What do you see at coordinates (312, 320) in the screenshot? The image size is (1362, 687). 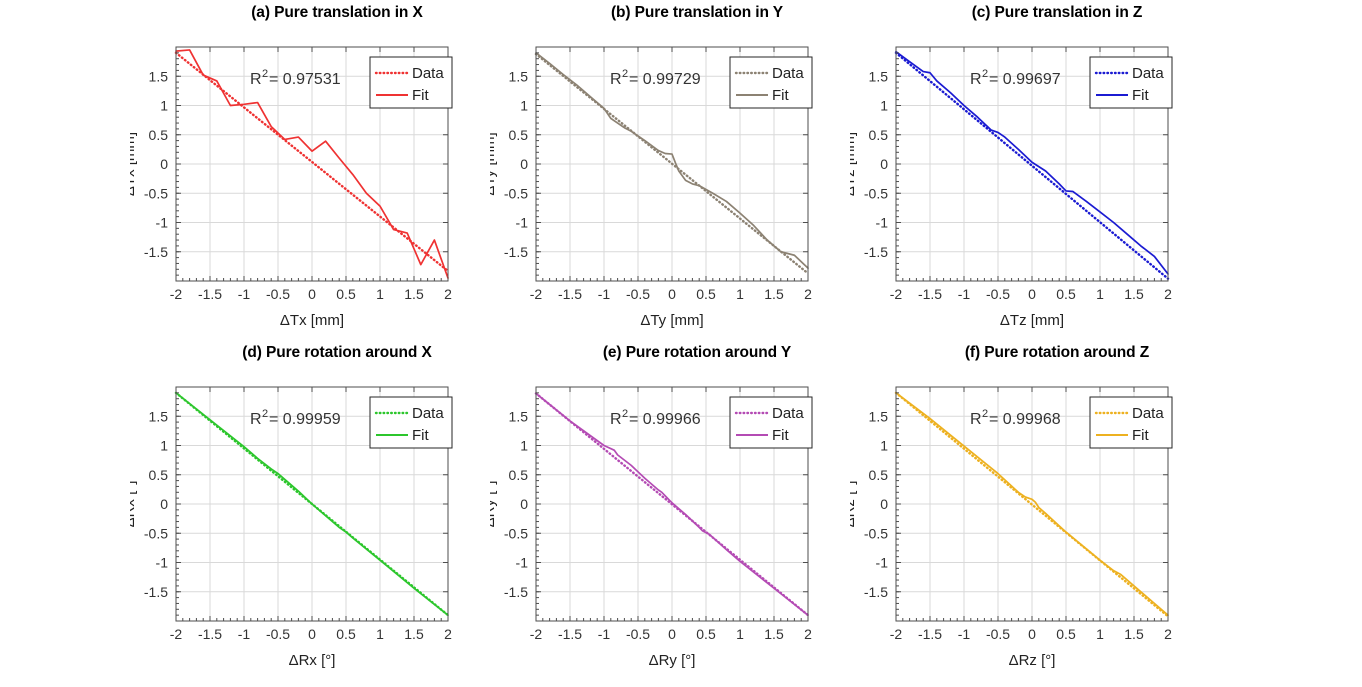 I see `x-axis-label-a: ΔTx [mm]` at bounding box center [312, 320].